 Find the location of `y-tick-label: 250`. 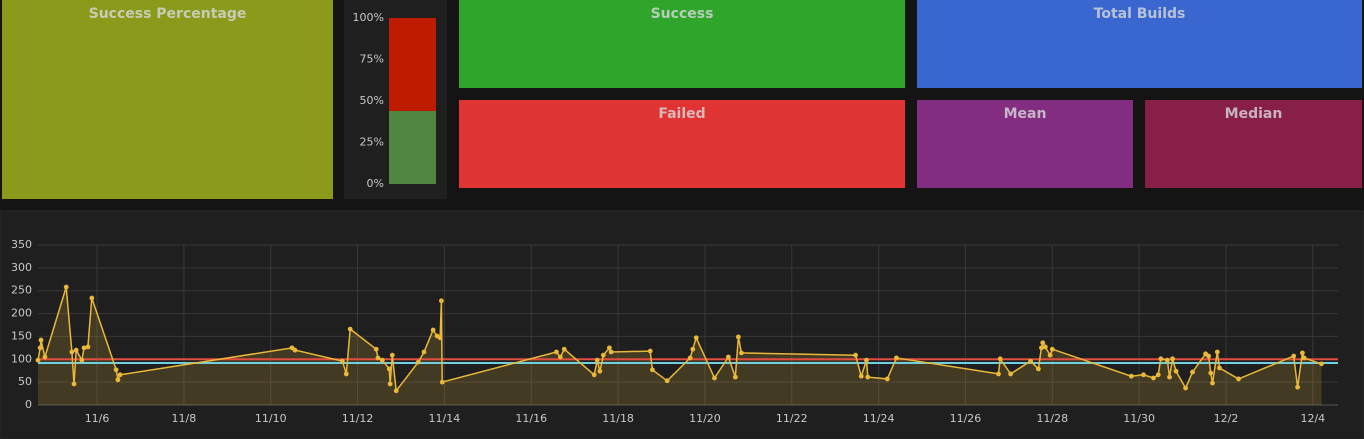

y-tick-label: 250 is located at coordinates (21, 290).